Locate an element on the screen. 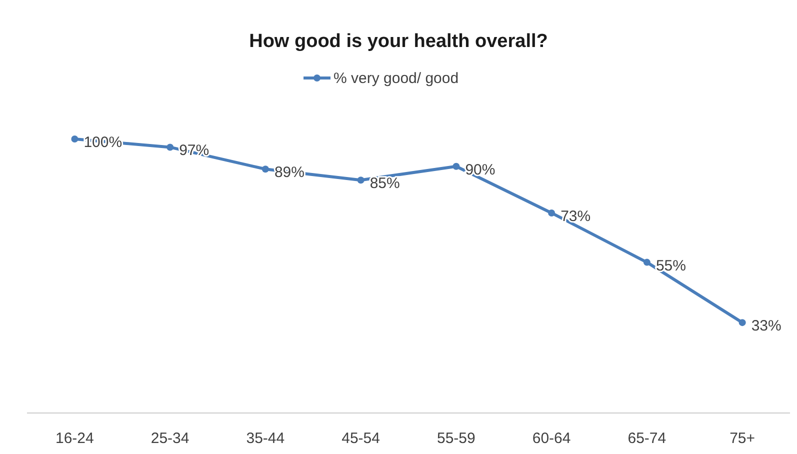  x-tick-label: 16-24 is located at coordinates (75, 438).